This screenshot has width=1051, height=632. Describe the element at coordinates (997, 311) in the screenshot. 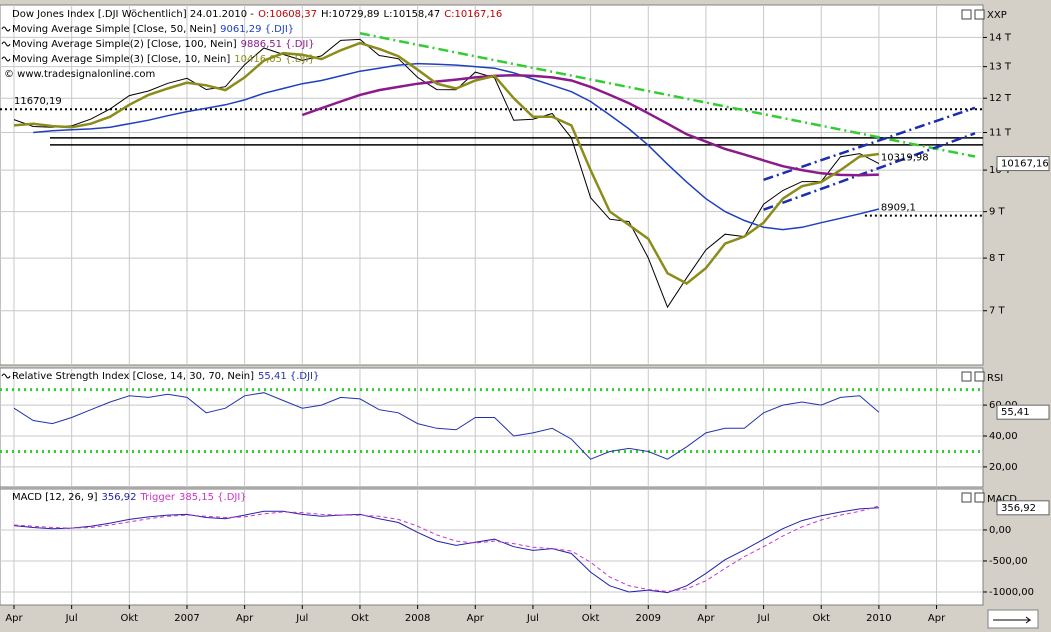

I see `y-tick-label: 7 T` at that location.